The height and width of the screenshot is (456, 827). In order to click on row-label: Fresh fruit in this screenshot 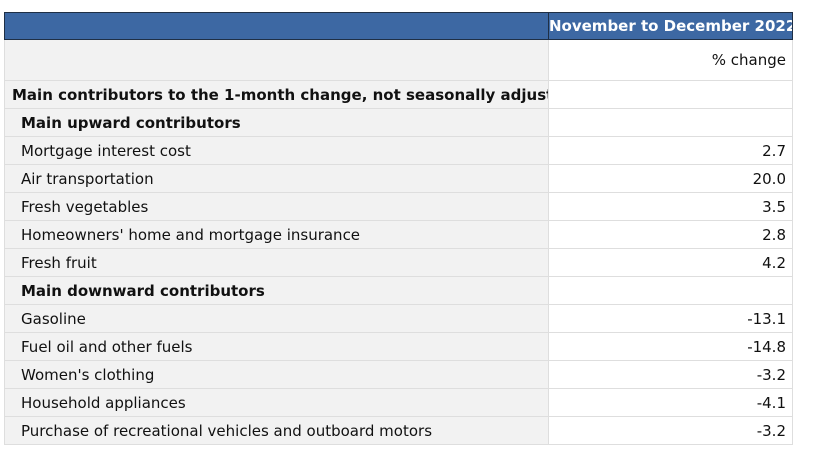, I will do `click(276, 262)`.